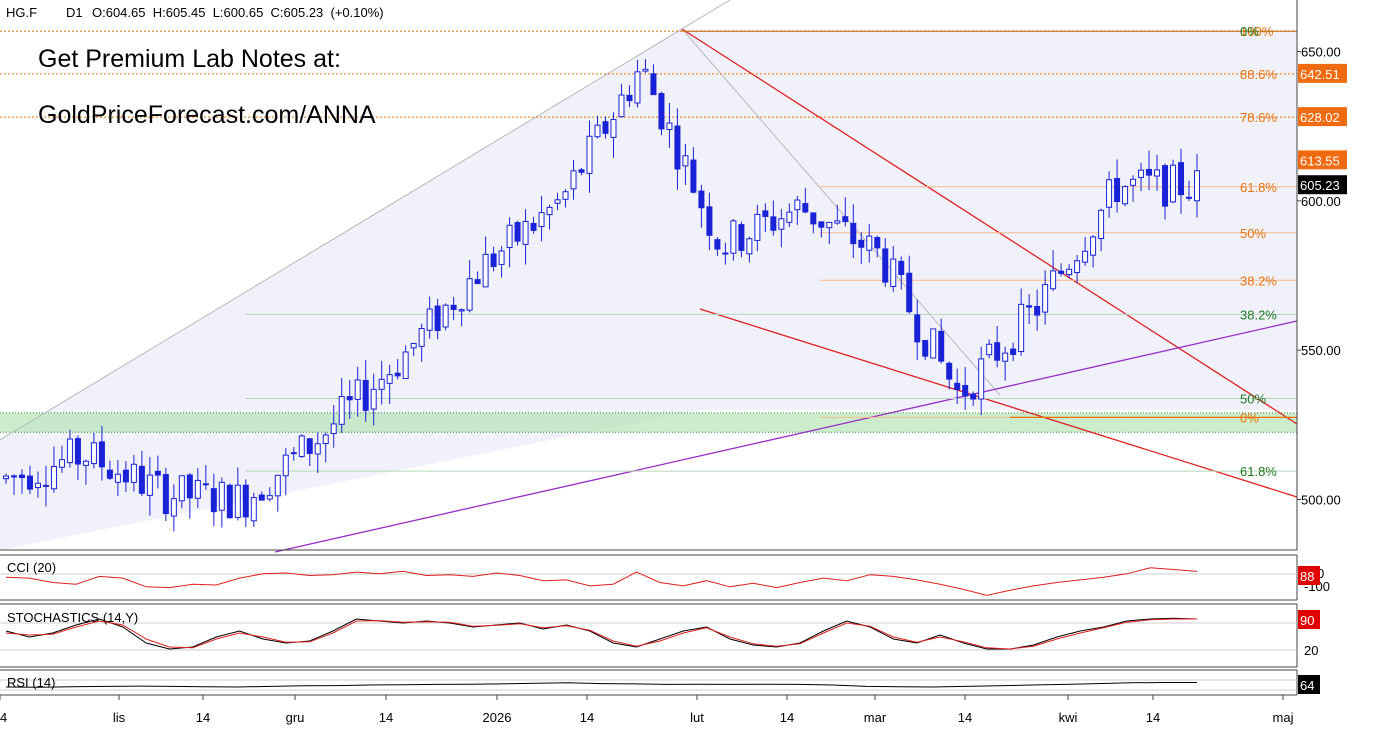 Image resolution: width=1383 pixels, height=730 pixels. I want to click on rsi-value: 64, so click(1307, 685).